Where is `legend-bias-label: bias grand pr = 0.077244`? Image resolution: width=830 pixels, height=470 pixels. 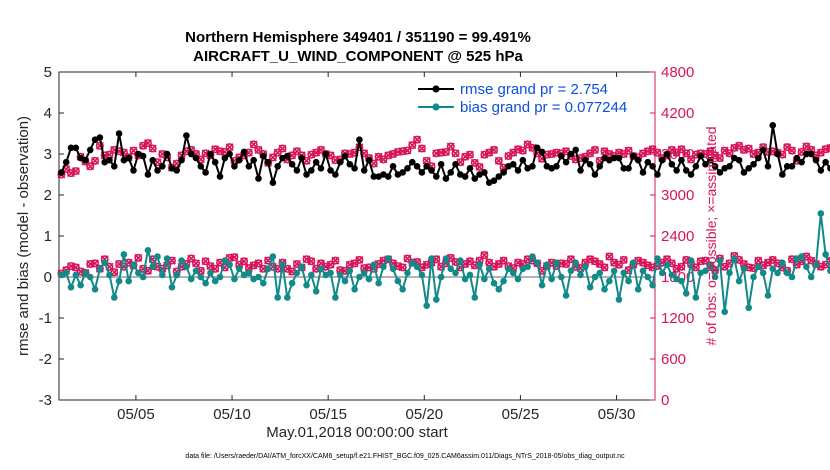
legend-bias-label: bias grand pr = 0.077244 is located at coordinates (543, 107).